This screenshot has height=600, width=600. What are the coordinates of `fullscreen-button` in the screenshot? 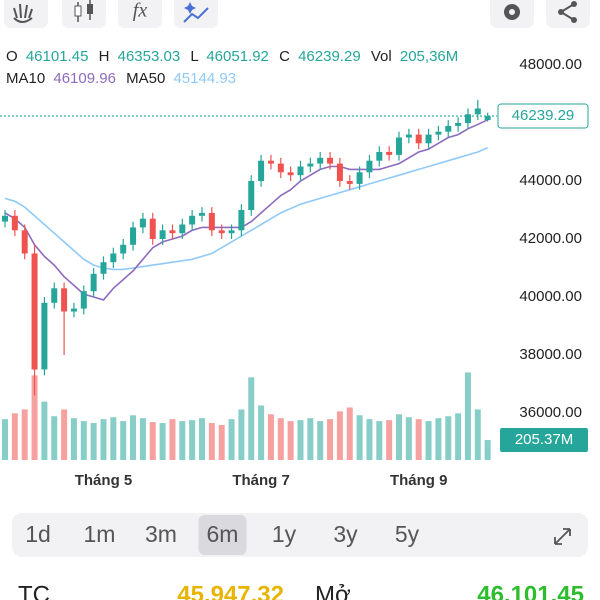 It's located at (562, 536).